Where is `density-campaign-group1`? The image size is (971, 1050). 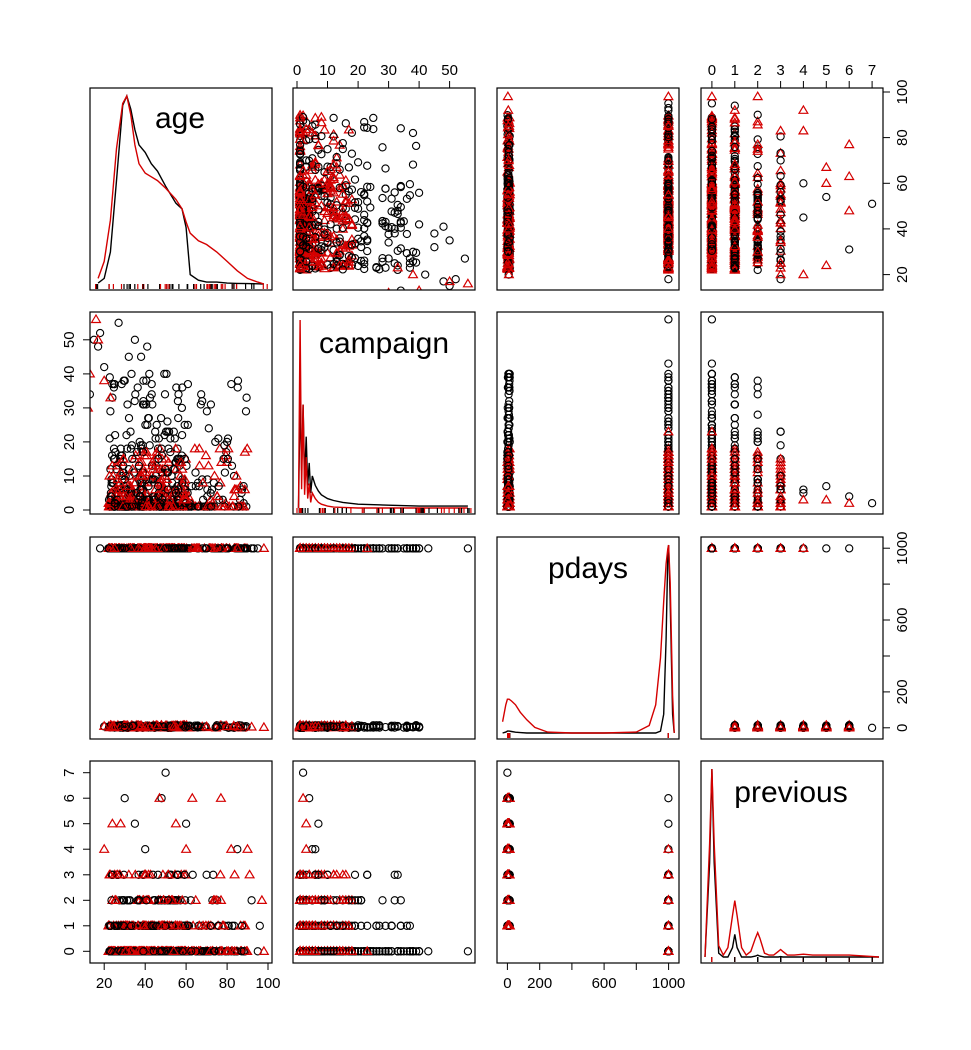
density-campaign-group1 is located at coordinates (382, 414).